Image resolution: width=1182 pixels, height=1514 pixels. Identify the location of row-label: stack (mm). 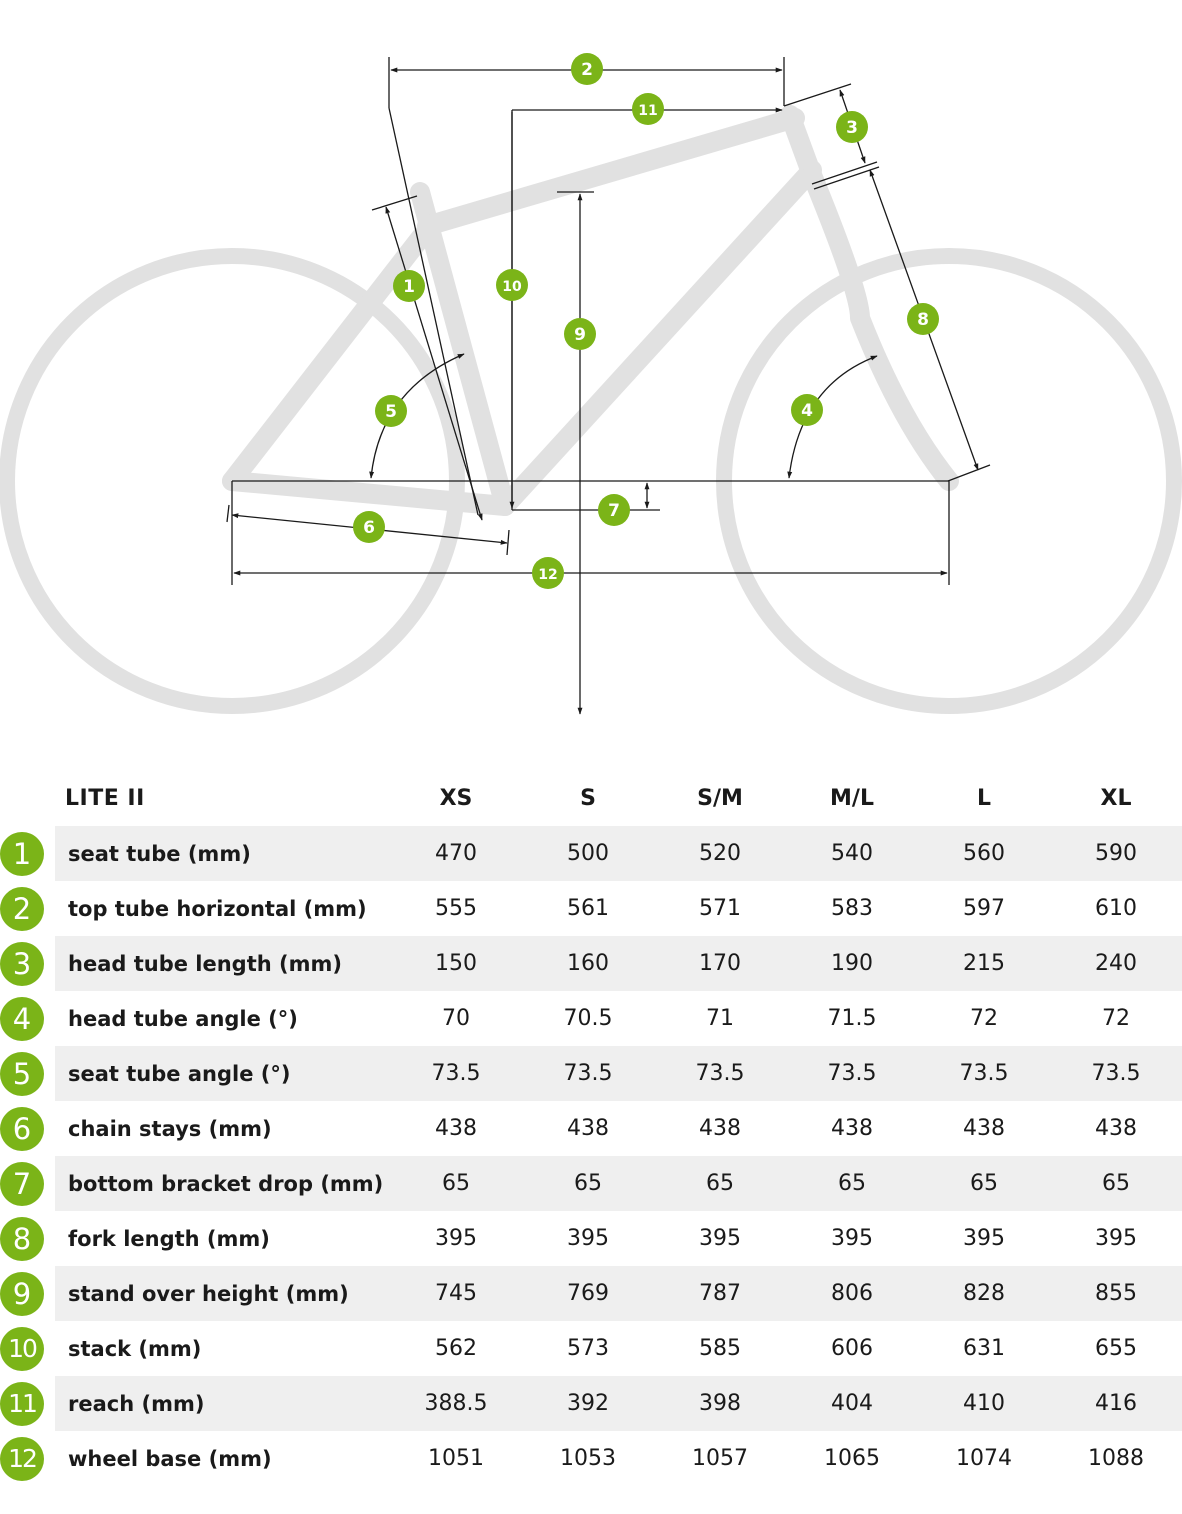
(135, 1348).